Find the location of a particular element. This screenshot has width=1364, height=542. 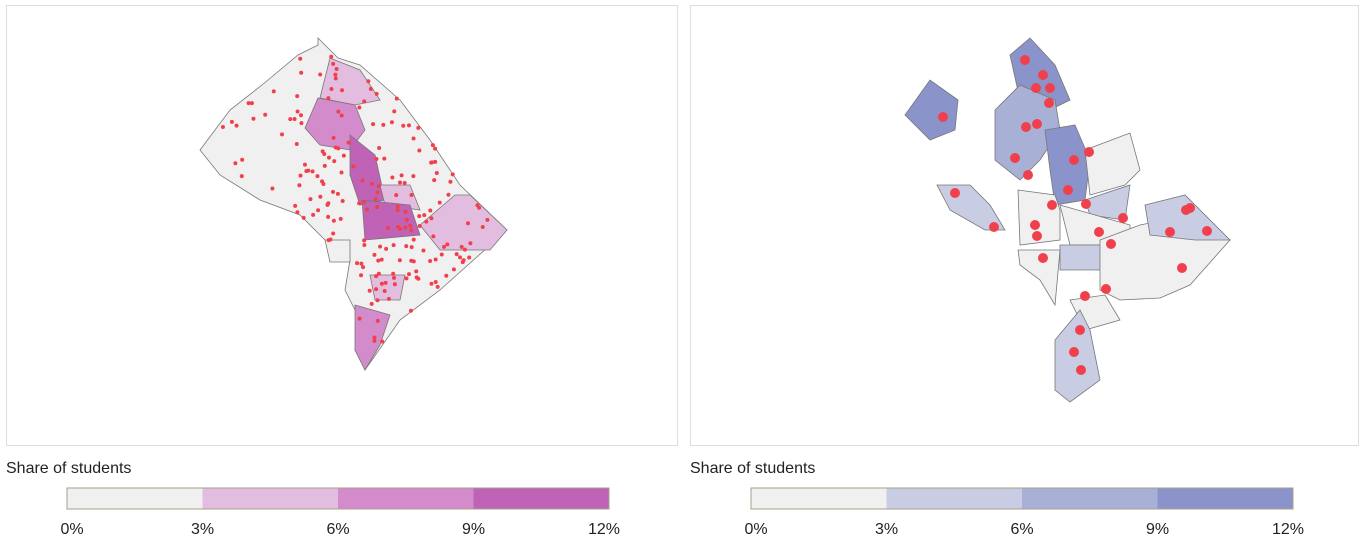

legend-title: Share of students is located at coordinates (68, 468).